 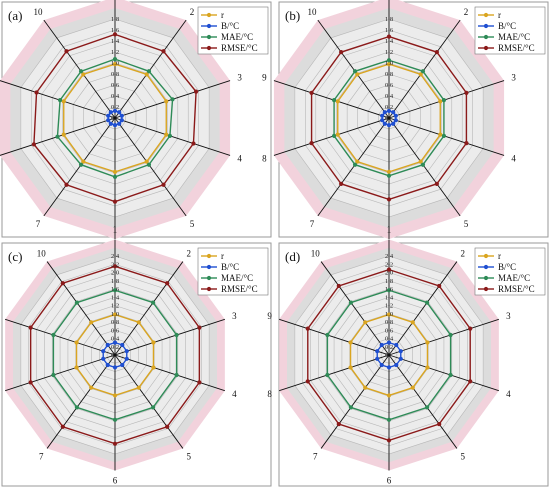 What do you see at coordinates (389, 256) in the screenshot?
I see `tick-label: 2.4` at bounding box center [389, 256].